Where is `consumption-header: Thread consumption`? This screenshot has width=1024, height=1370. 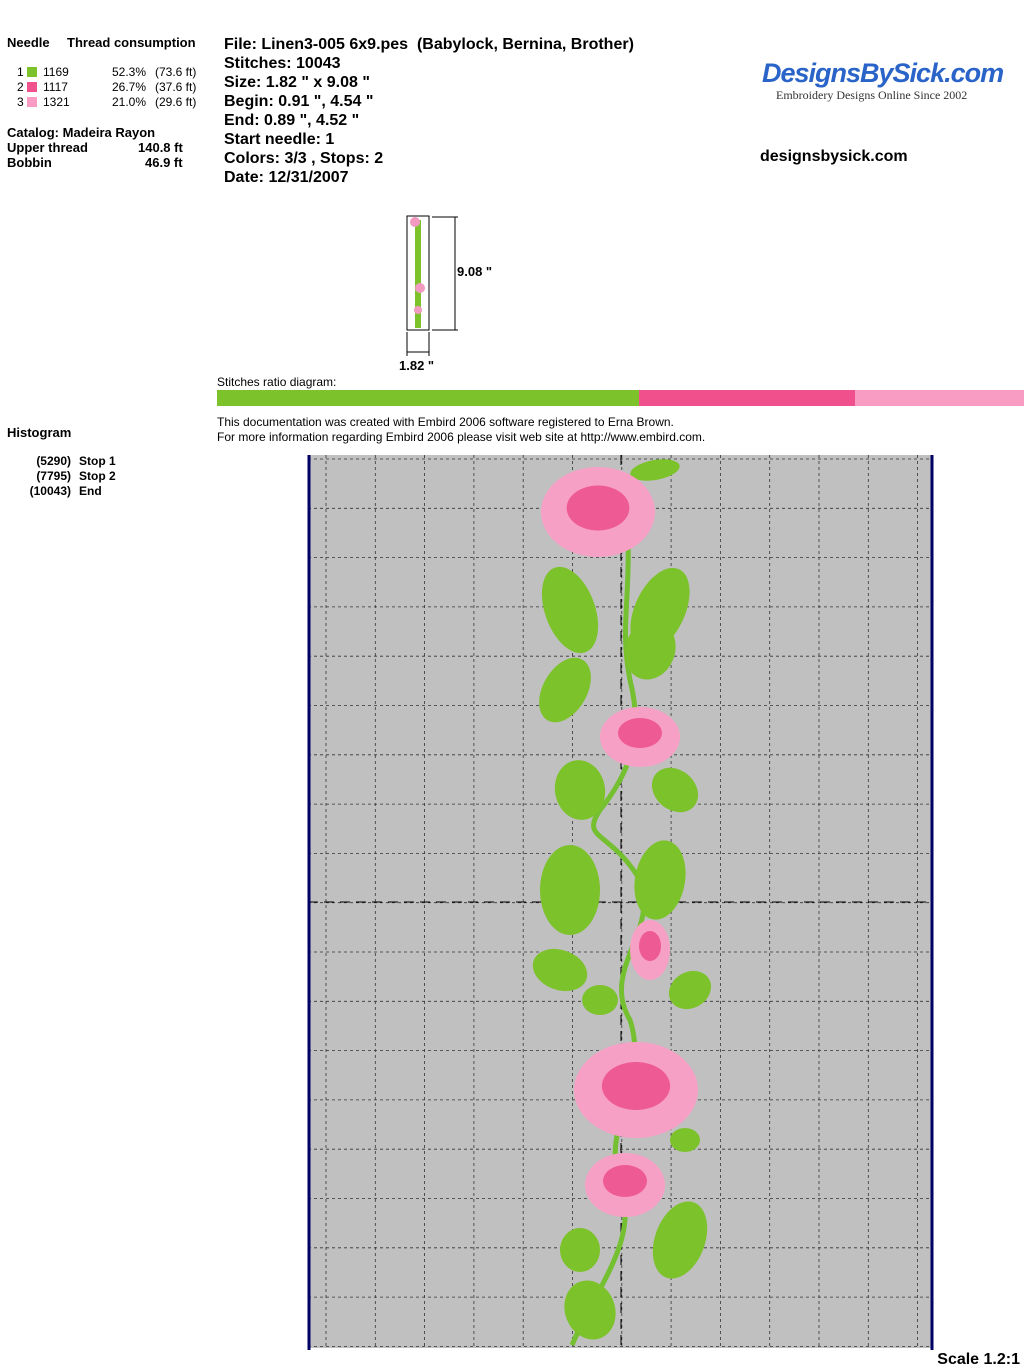 consumption-header: Thread consumption is located at coordinates (131, 42).